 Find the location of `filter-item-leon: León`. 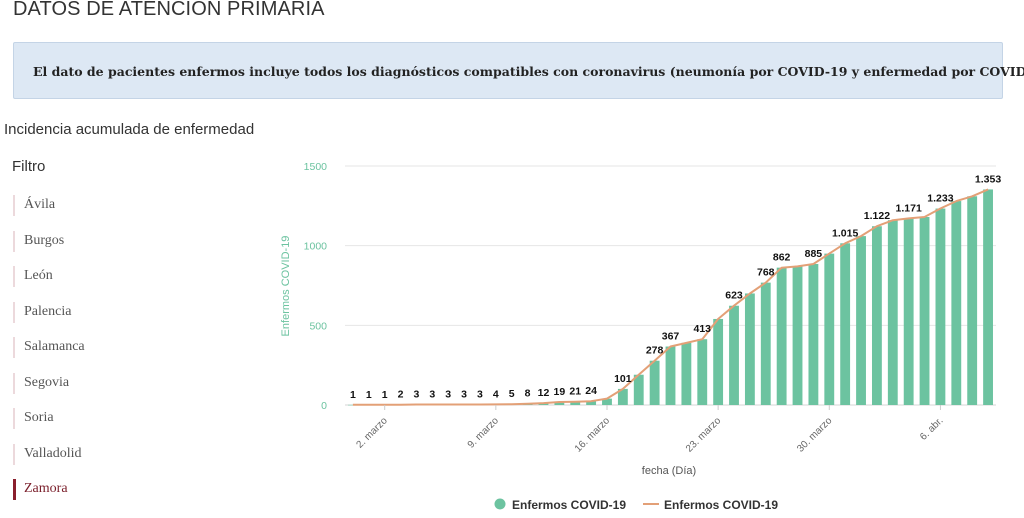

filter-item-leon: León is located at coordinates (128, 279).